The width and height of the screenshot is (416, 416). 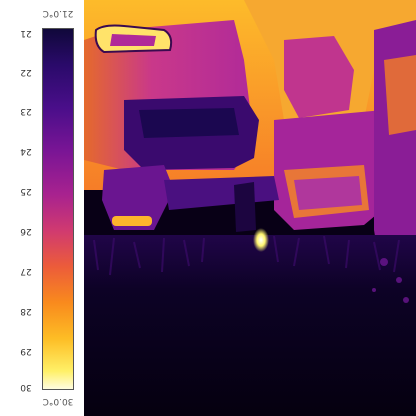 What do you see at coordinates (26, 387) in the screenshot?
I see `scale-tick: 30` at bounding box center [26, 387].